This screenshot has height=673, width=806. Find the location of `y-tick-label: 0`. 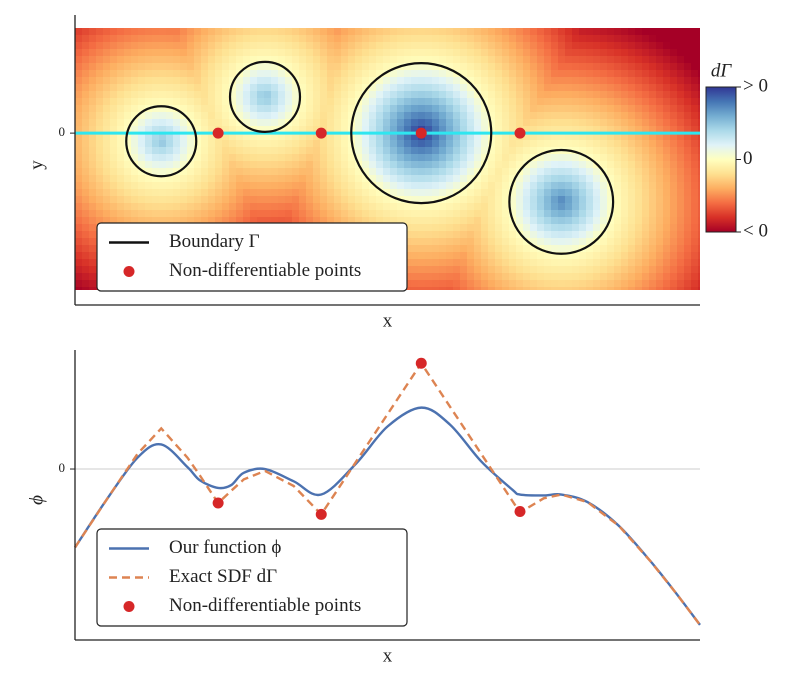

y-tick-label: 0 is located at coordinates (62, 467).